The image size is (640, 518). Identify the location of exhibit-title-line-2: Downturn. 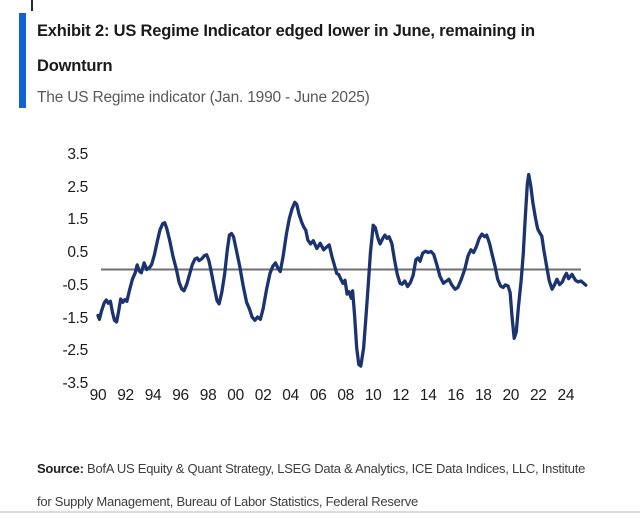
(75, 66).